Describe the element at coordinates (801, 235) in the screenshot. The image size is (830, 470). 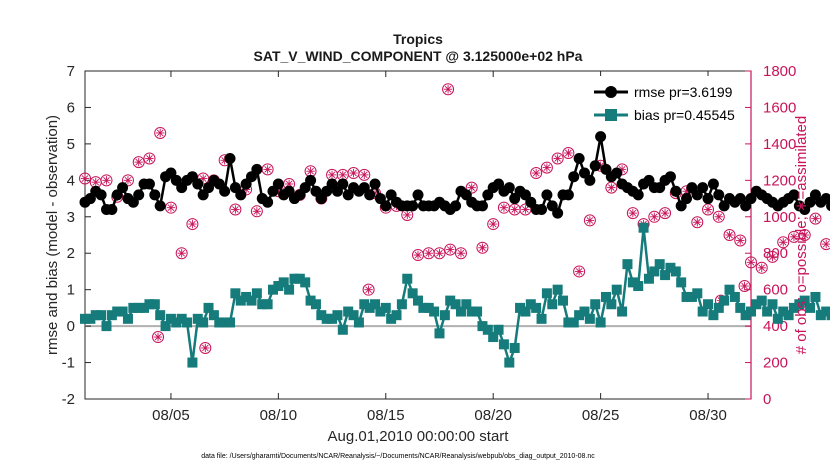
I see `y2-axis-label: # of obs: o=possible; ∗=assimilated` at that location.